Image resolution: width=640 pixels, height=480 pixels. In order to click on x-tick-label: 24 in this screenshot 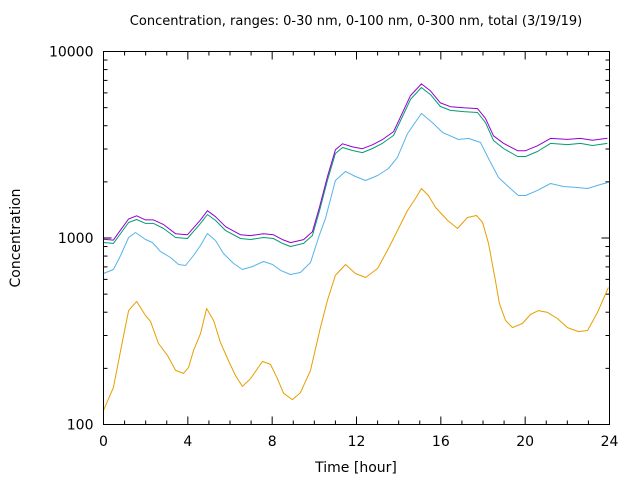, I will do `click(610, 442)`.